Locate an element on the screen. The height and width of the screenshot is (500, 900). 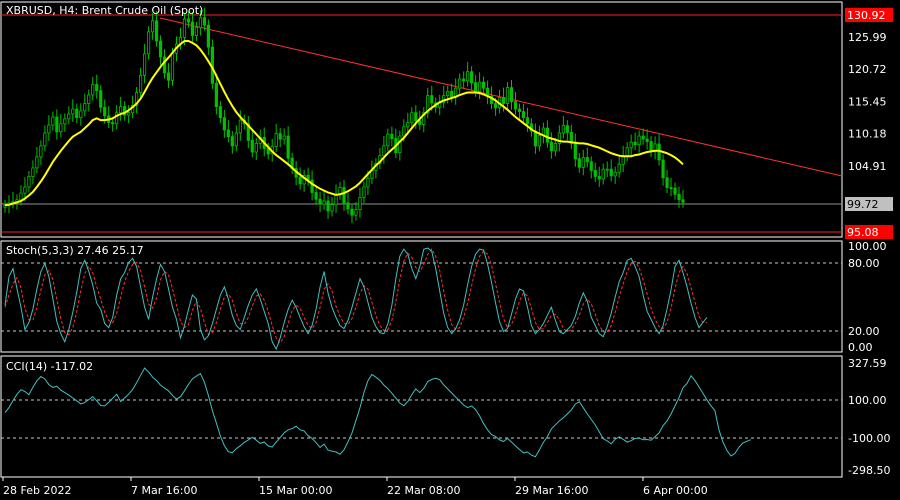
cci-tick-minus298: -298.50 is located at coordinates (869, 470).